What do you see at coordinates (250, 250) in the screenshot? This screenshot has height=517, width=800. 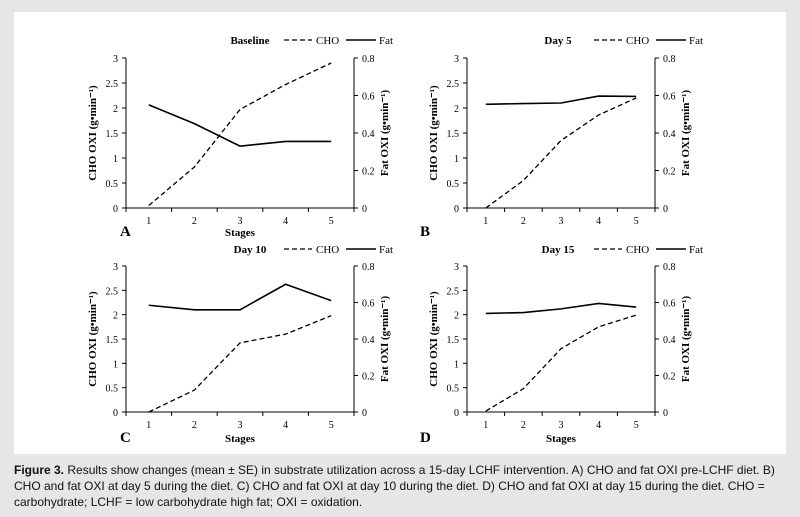 I see `chart-title: Day 10` at bounding box center [250, 250].